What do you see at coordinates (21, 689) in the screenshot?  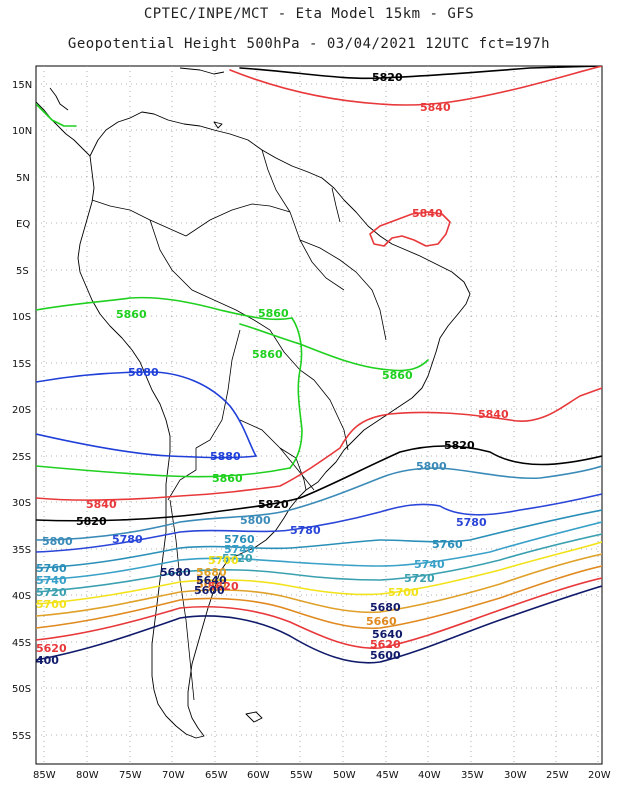 I see `lat-label: 50S` at bounding box center [21, 689].